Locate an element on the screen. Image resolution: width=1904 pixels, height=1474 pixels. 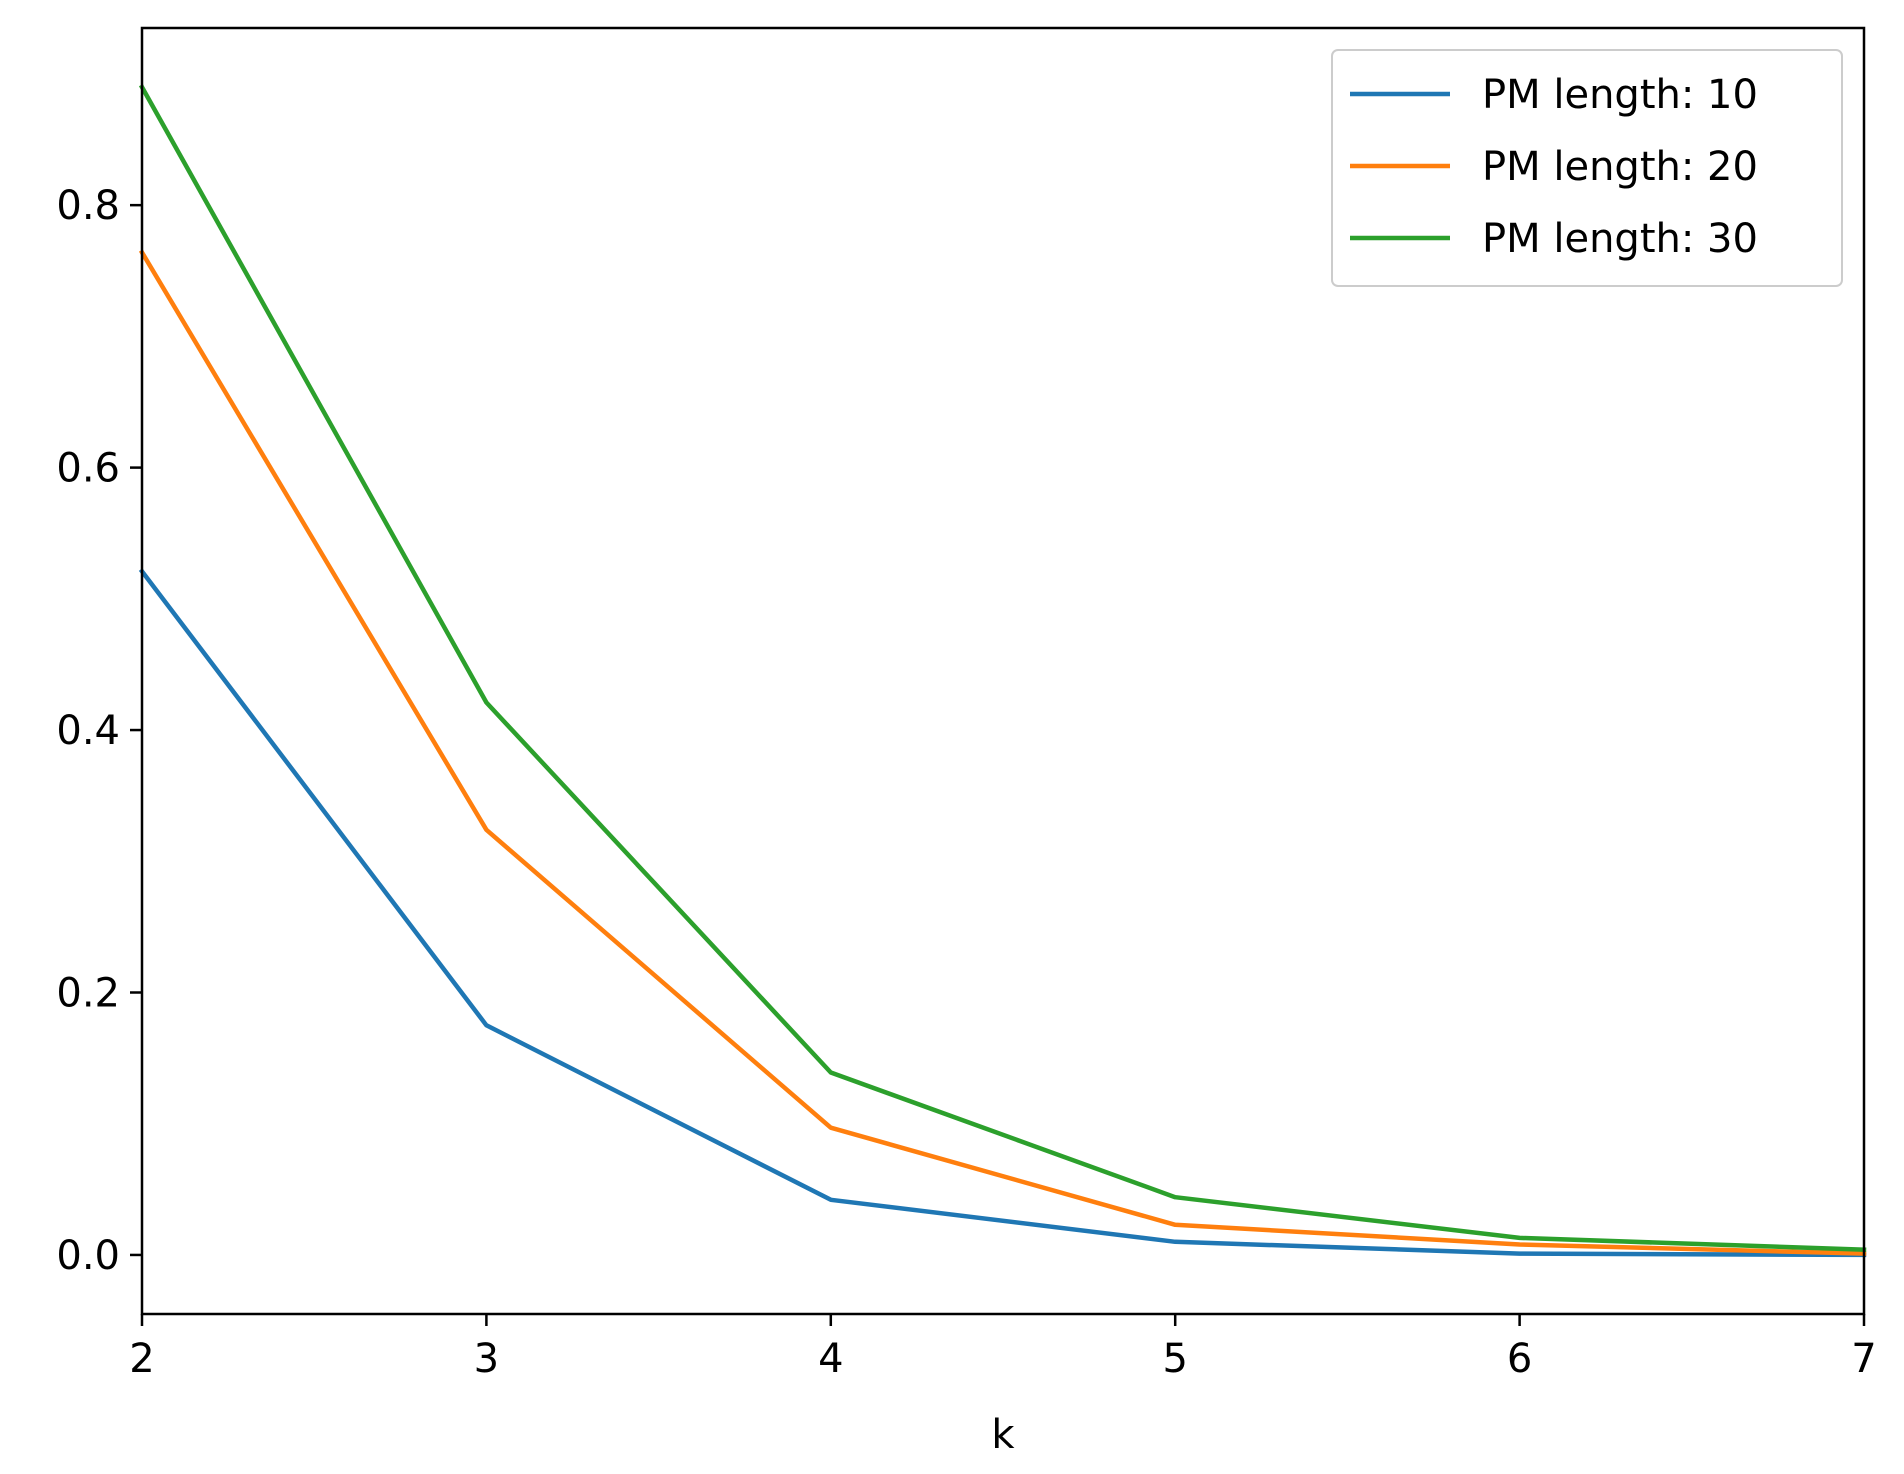
y-tick-label: 0.8 is located at coordinates (88, 206).